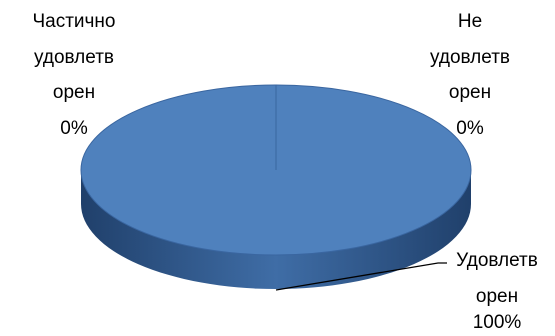 Image resolution: width=555 pixels, height=336 pixels. I want to click on data-label-satisfied-line-2: орен, so click(497, 296).